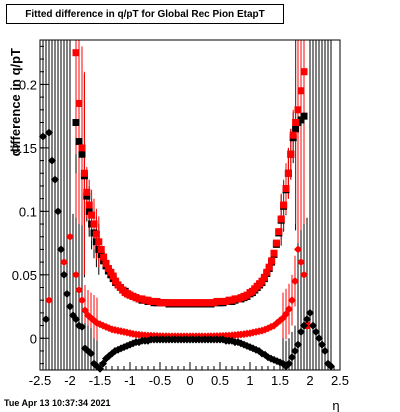  Describe the element at coordinates (30, 205) in the screenshot. I see `y-axis: 0 0.05 0.1 0.15 0.2` at that location.